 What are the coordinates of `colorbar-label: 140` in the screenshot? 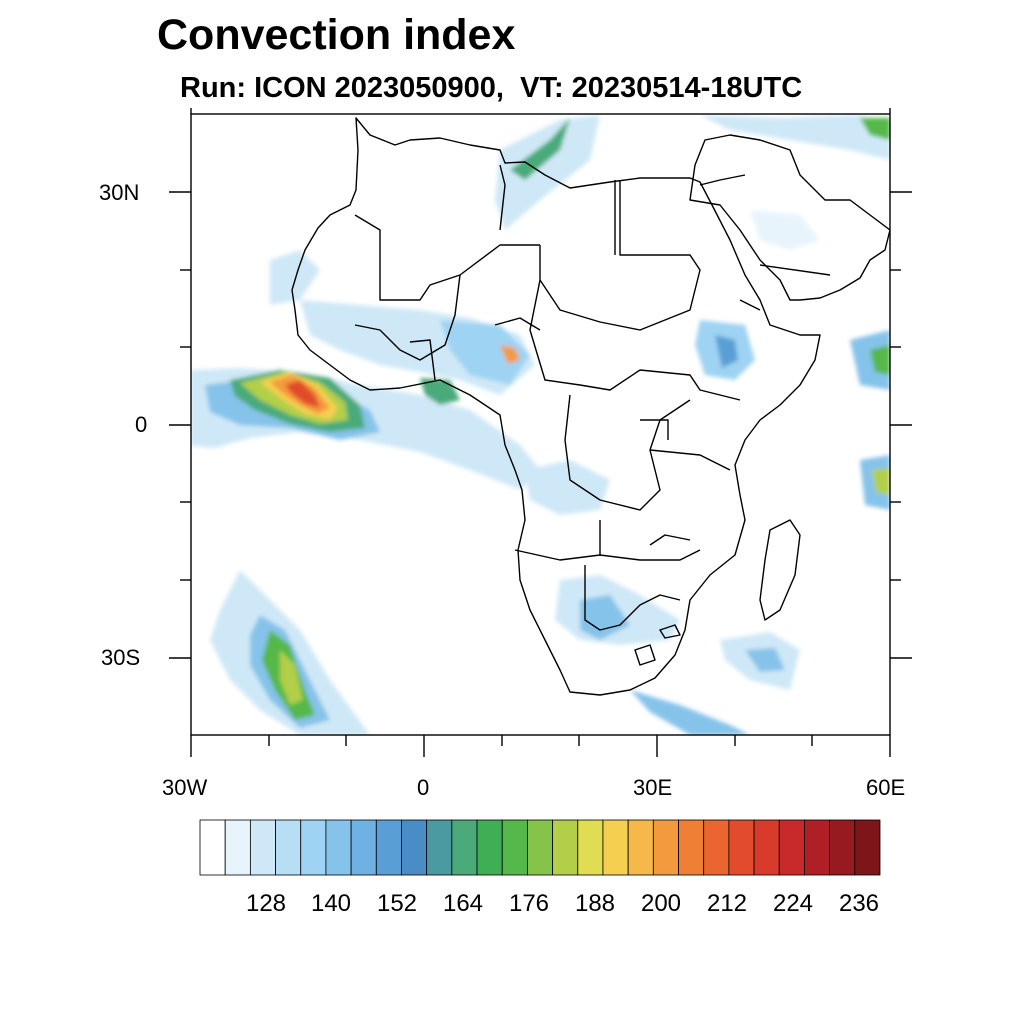 It's located at (331, 903).